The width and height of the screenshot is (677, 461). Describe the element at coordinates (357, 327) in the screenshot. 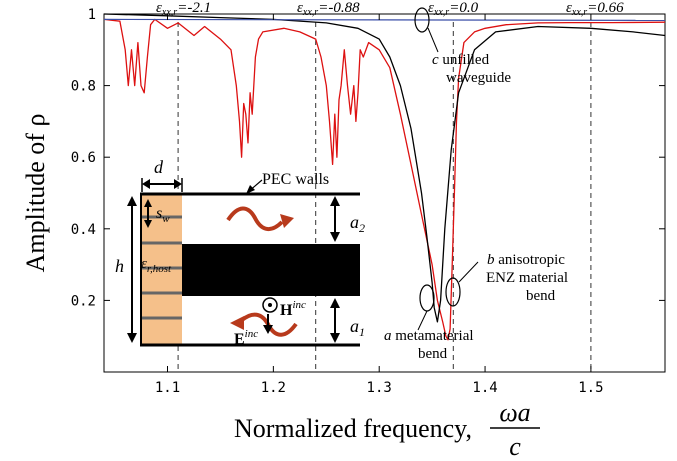

I see `a1-label: a1` at that location.